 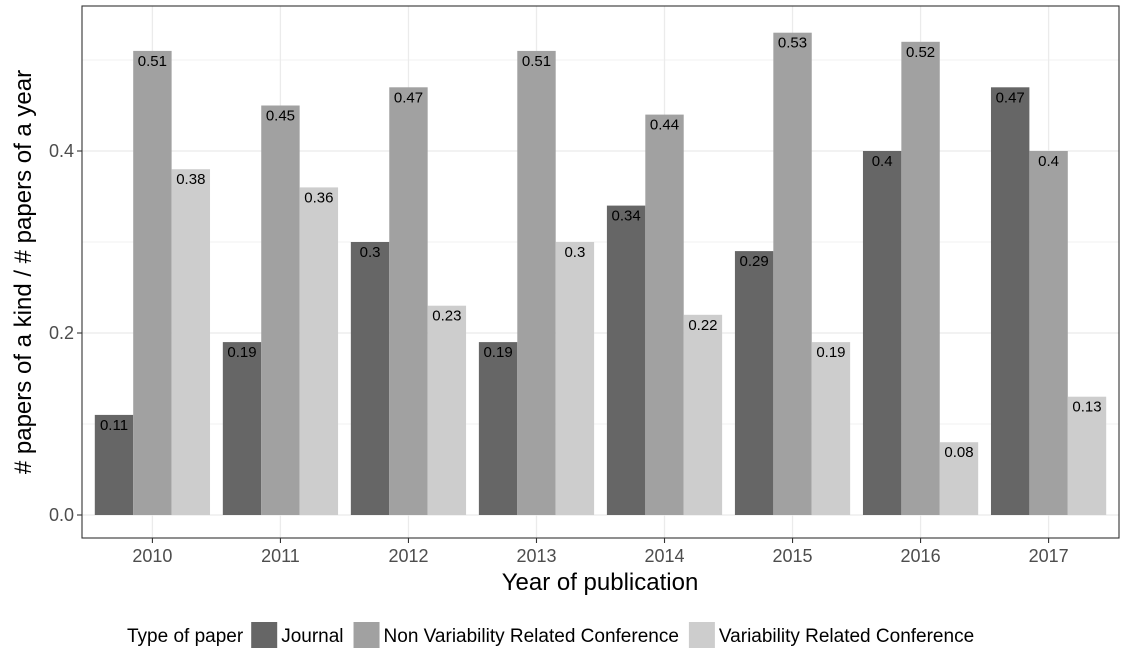 What do you see at coordinates (921, 556) in the screenshot?
I see `x-tick-label: 2016` at bounding box center [921, 556].